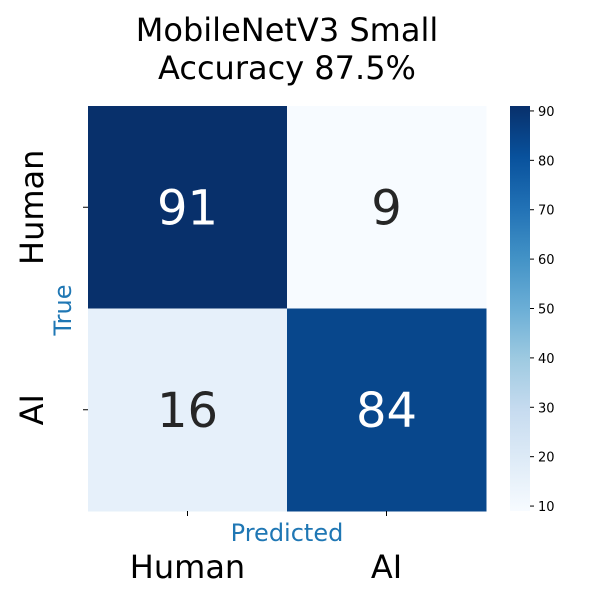 This screenshot has height=600, width=600. Describe the element at coordinates (546, 507) in the screenshot. I see `colorbar-tick-label: 10` at that location.